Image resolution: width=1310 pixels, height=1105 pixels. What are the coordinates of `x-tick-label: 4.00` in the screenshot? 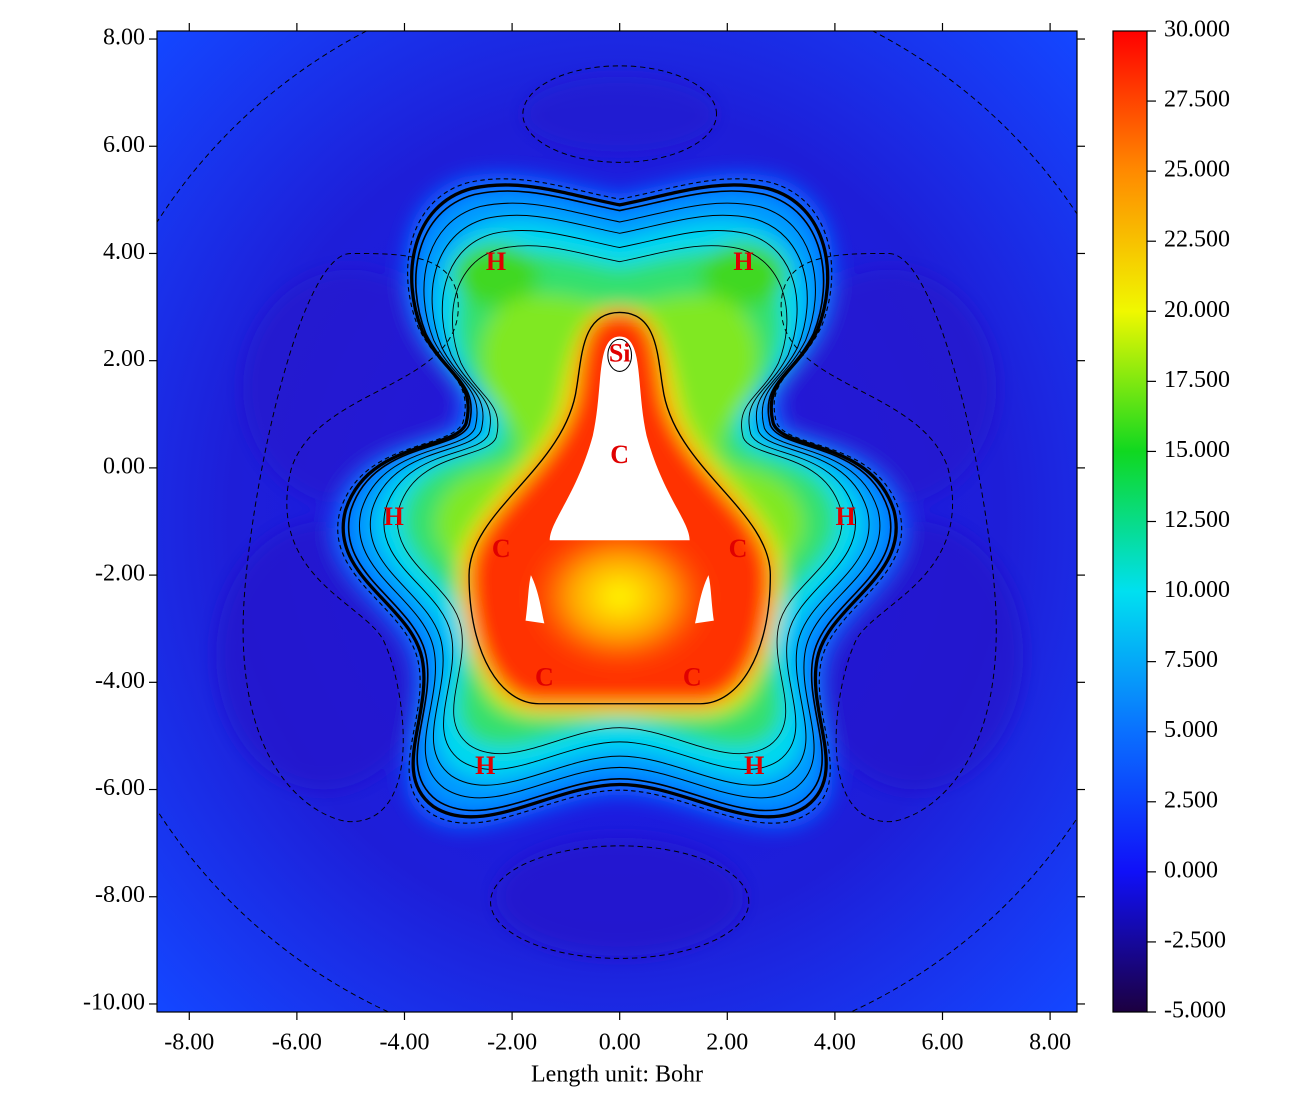 It's located at (835, 1043).